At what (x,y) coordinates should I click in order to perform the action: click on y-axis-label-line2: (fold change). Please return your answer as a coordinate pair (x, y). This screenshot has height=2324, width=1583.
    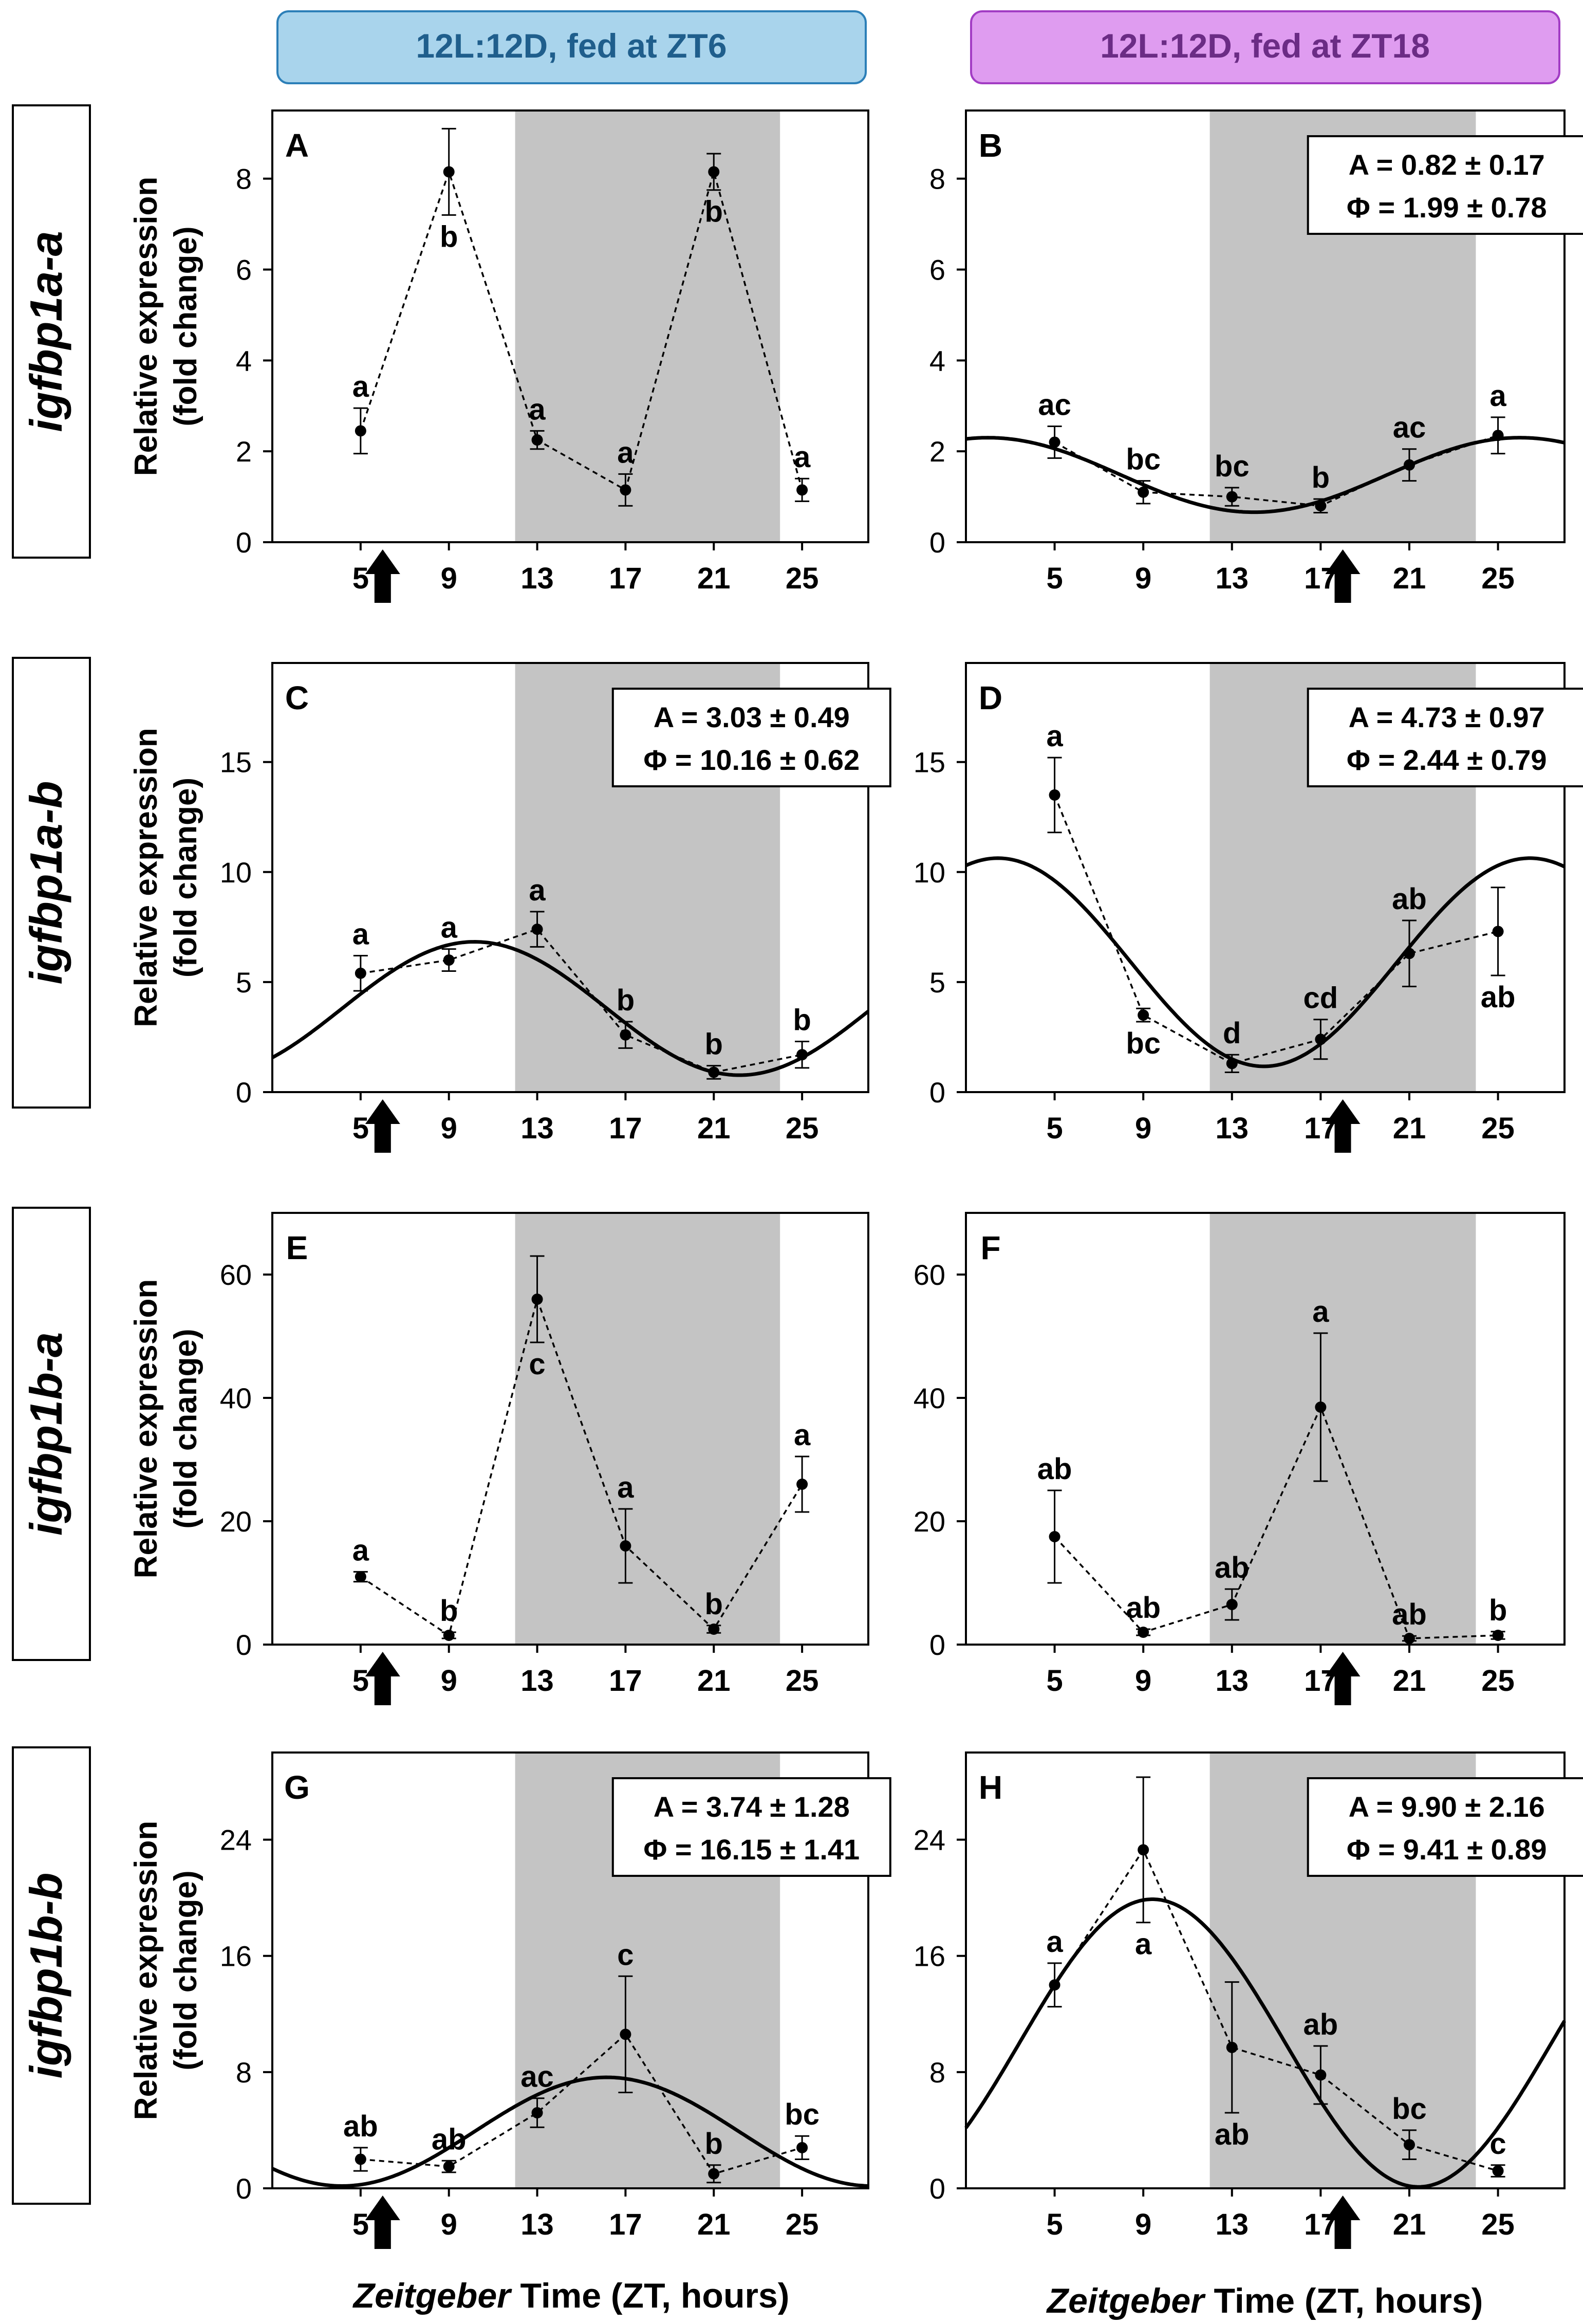
    Looking at the image, I should click on (186, 1970).